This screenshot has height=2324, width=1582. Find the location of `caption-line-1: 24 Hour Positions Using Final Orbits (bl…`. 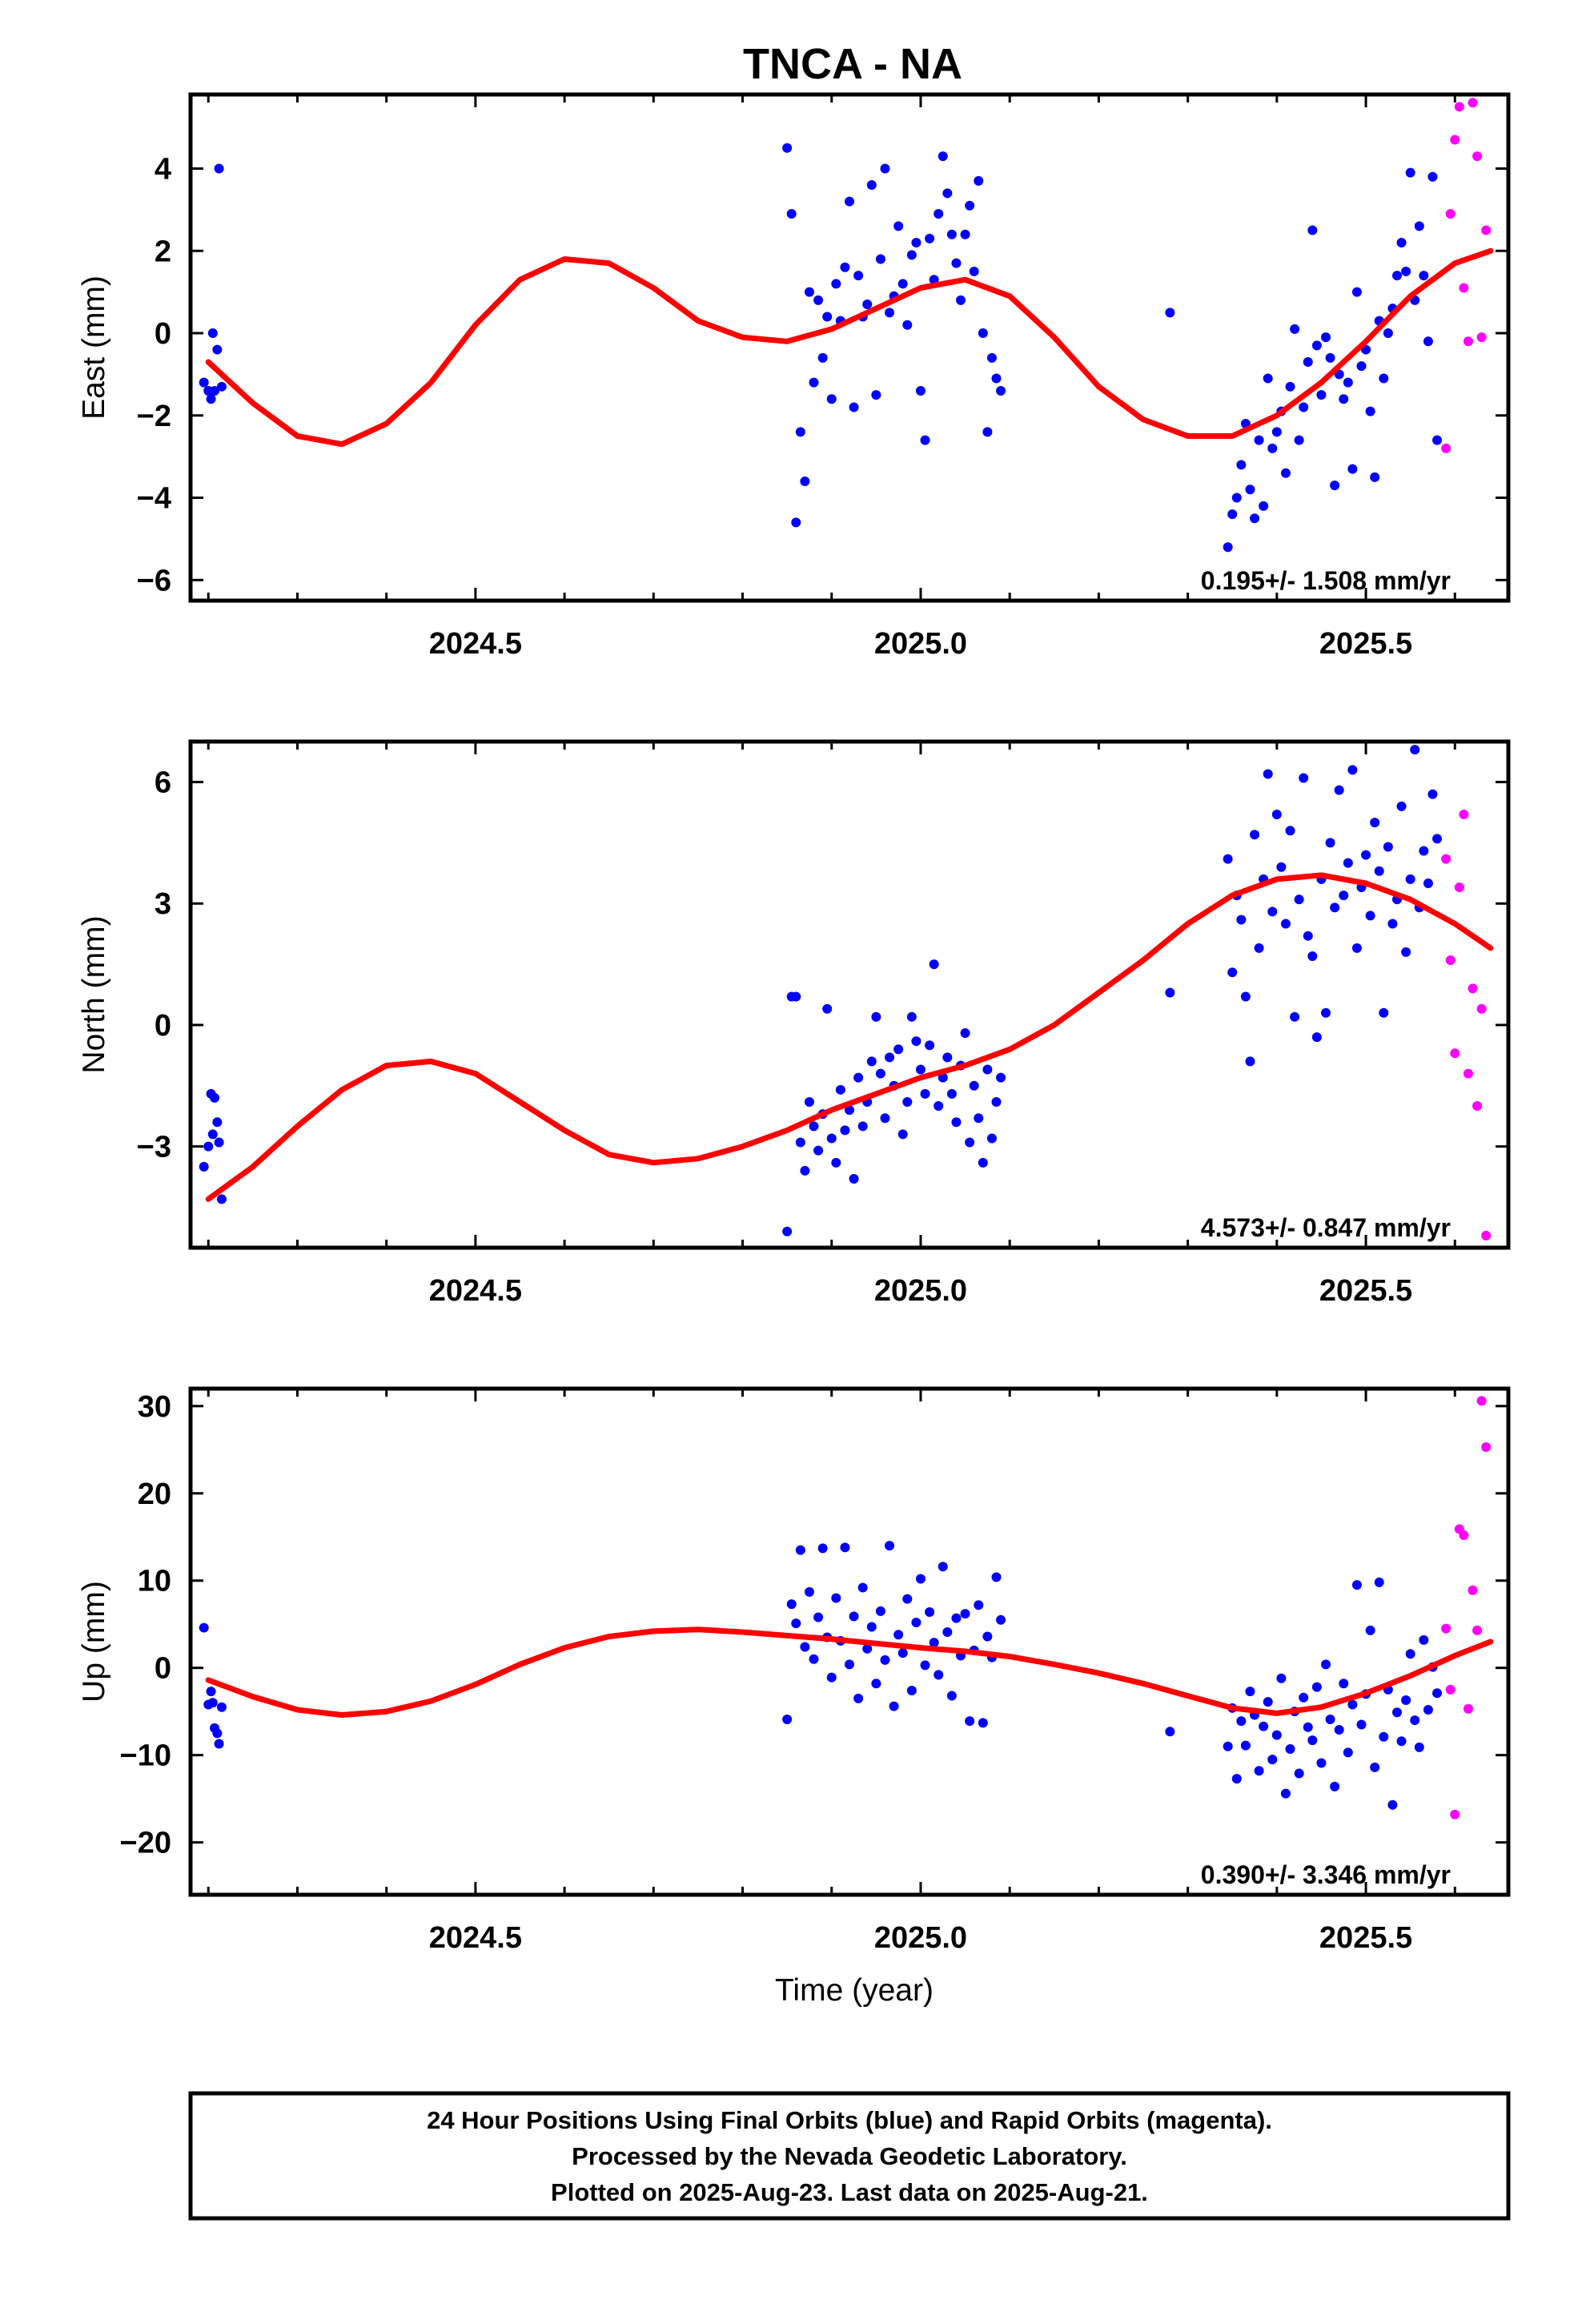

caption-line-1: 24 Hour Positions Using Final Orbits (bl… is located at coordinates (849, 2120).